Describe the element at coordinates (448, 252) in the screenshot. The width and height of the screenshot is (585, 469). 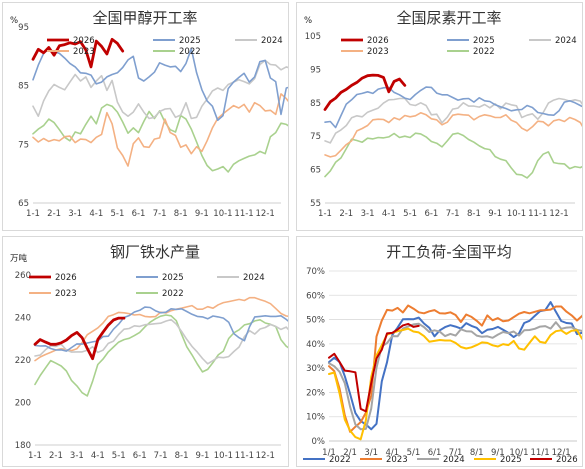
I see `chart-title: 开工负荷-全国平均` at that location.